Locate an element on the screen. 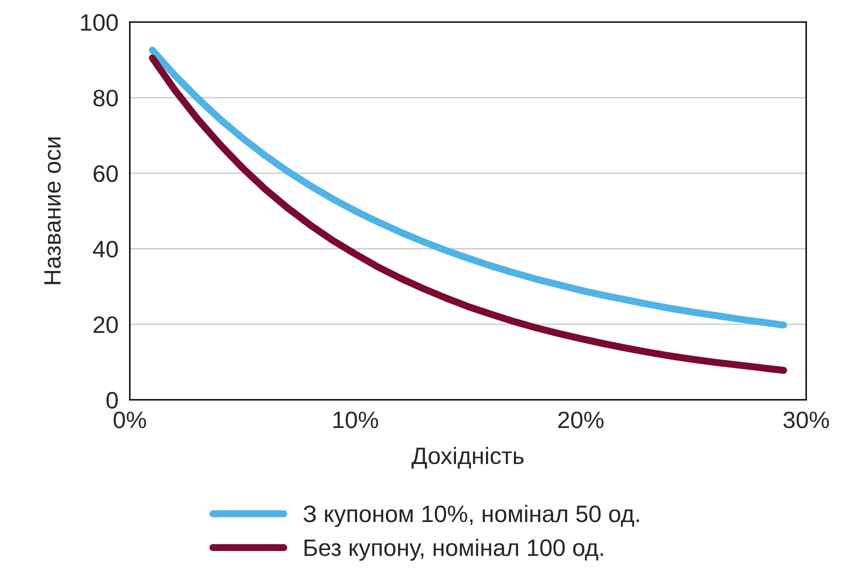 The height and width of the screenshot is (582, 854). y-tick-label: 100 is located at coordinates (99, 22).